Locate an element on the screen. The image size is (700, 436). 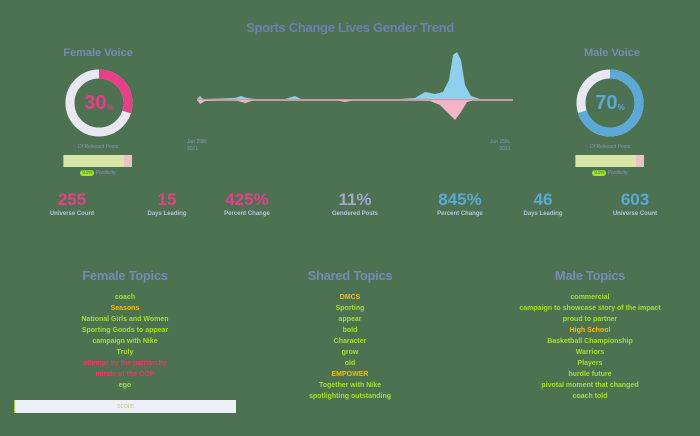
male-topic-item: Basketball Championship is located at coordinates (590, 341).